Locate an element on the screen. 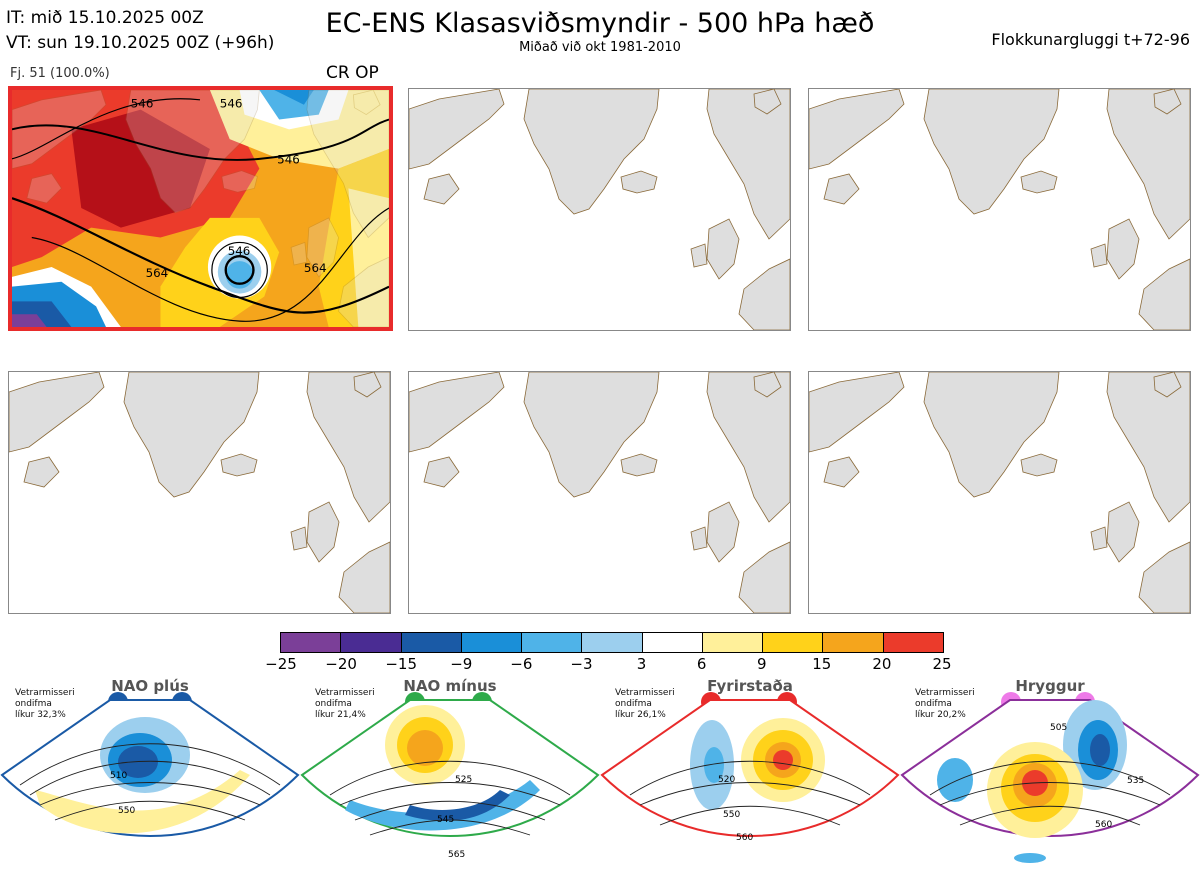 Image resolution: width=1200 pixels, height=871 pixels. colorbar-label: −9 is located at coordinates (461, 664).